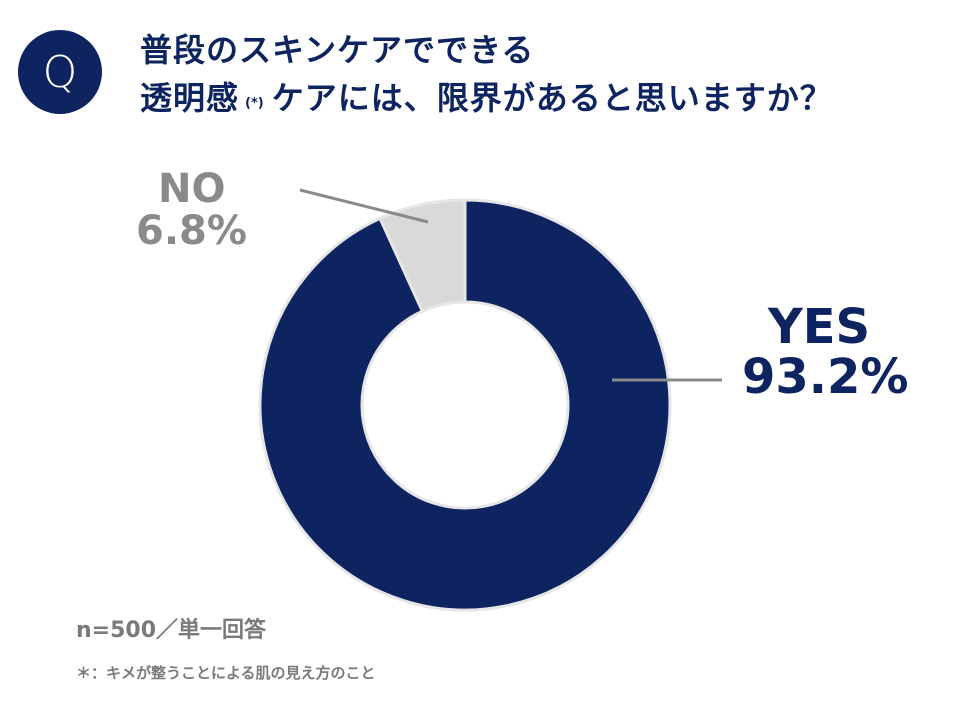 The image size is (978, 716). Describe the element at coordinates (337, 50) in the screenshot. I see `question-title-line1: 普段のスキンケアでできる` at that location.